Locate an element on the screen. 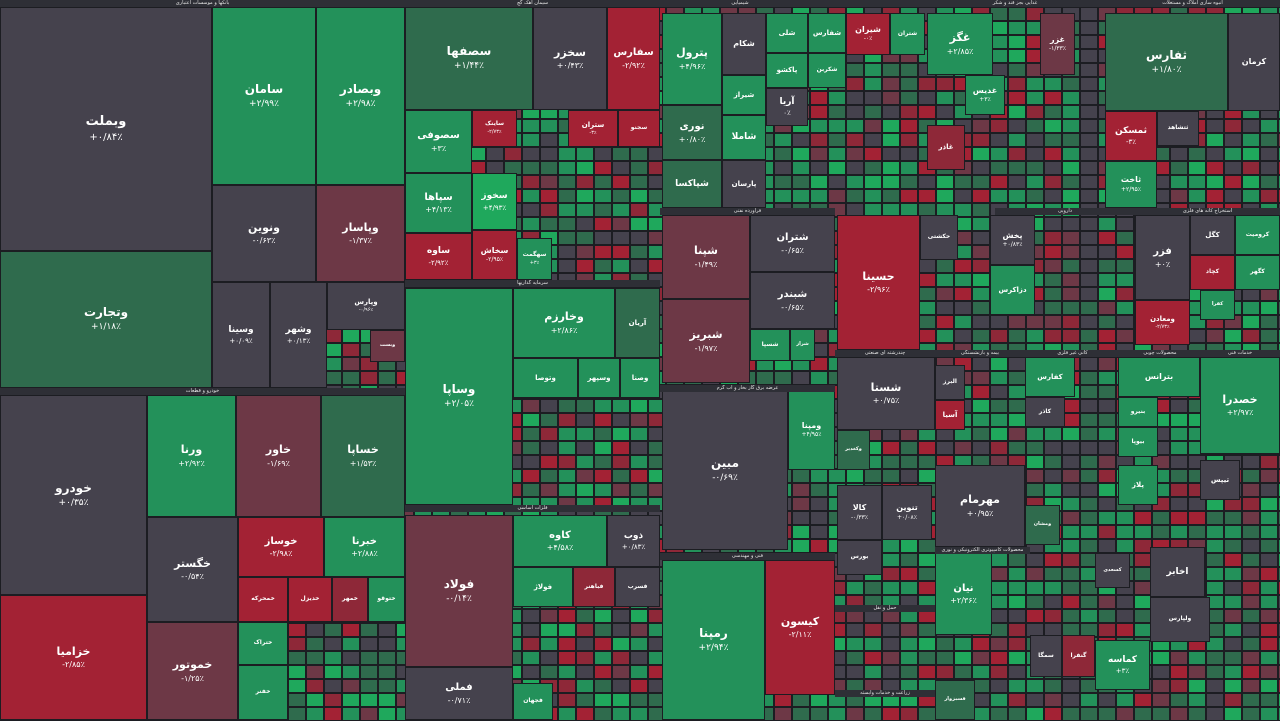  stock-tile: غزر -۱/۳۳٪ is located at coordinates (1057, 44).